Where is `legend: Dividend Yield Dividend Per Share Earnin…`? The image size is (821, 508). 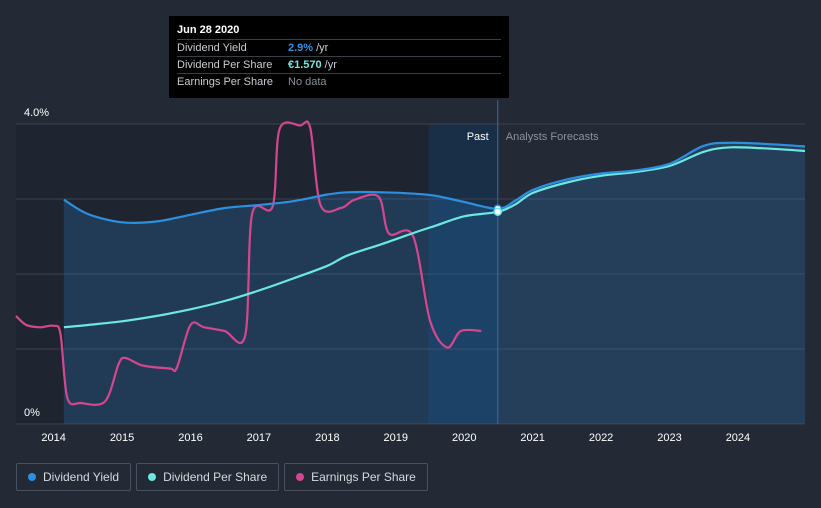 legend: Dividend Yield Dividend Per Share Earnin… is located at coordinates (222, 477).